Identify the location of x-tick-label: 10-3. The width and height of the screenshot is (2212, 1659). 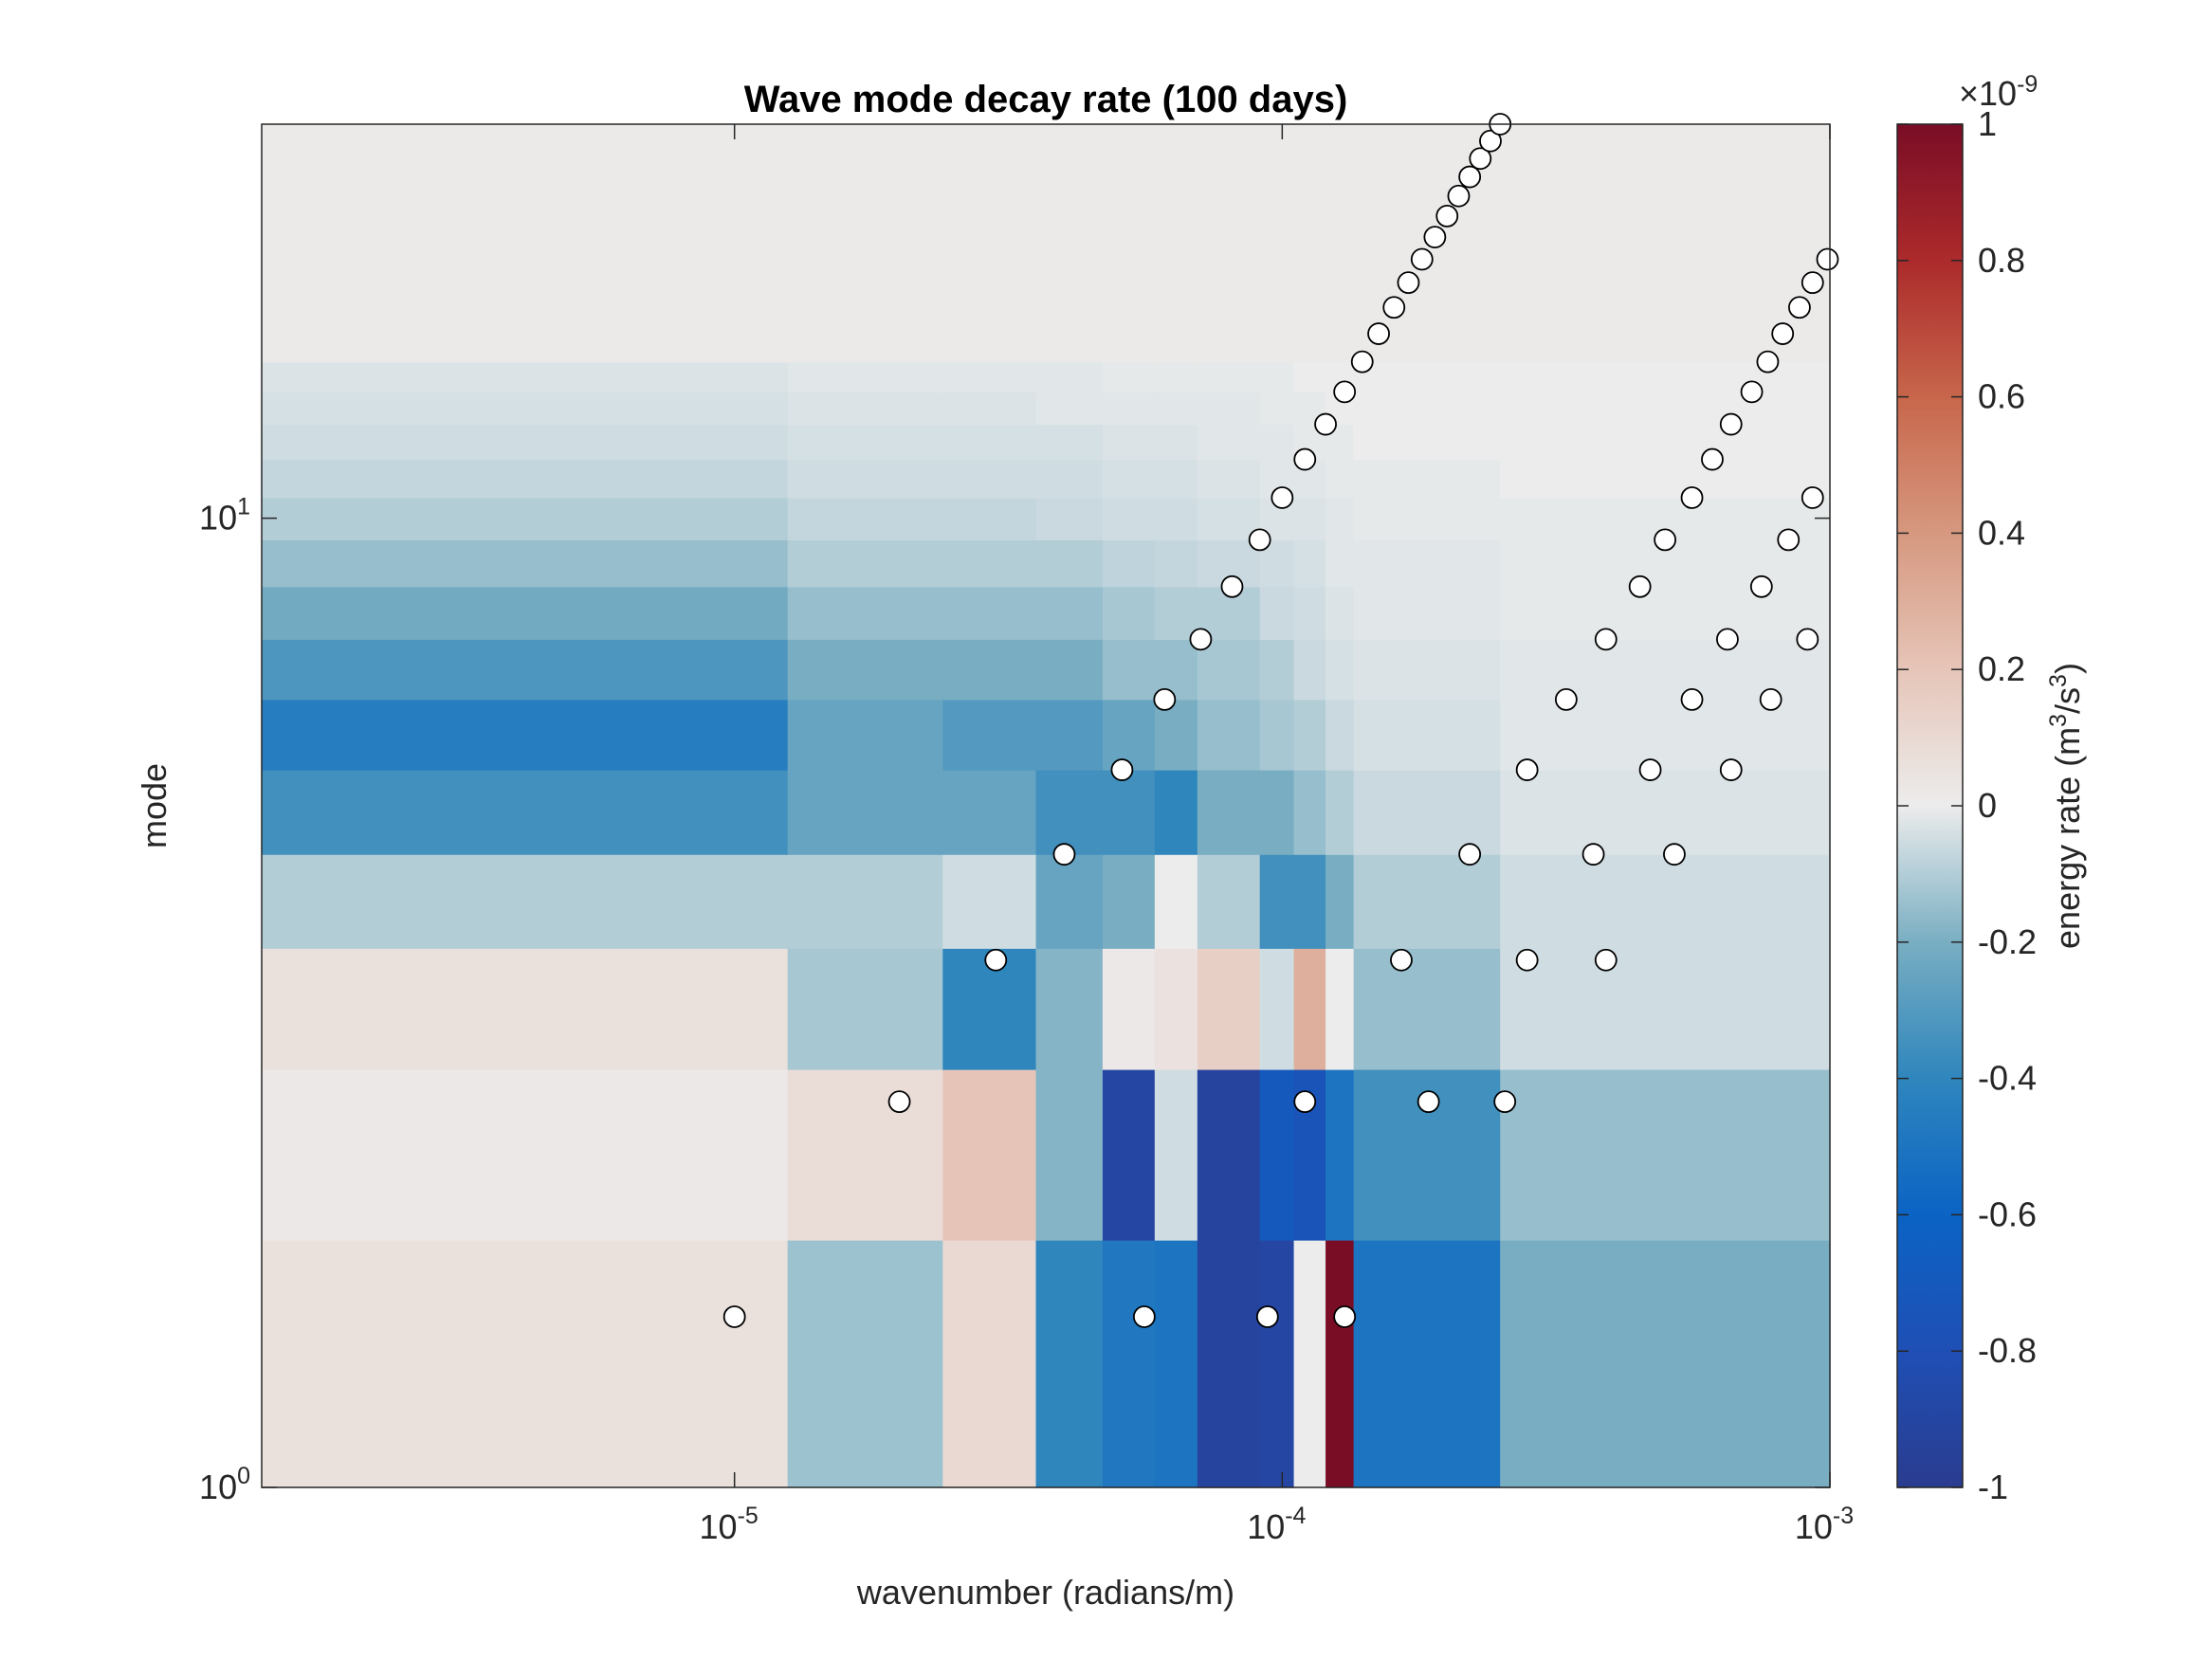
(1824, 1524).